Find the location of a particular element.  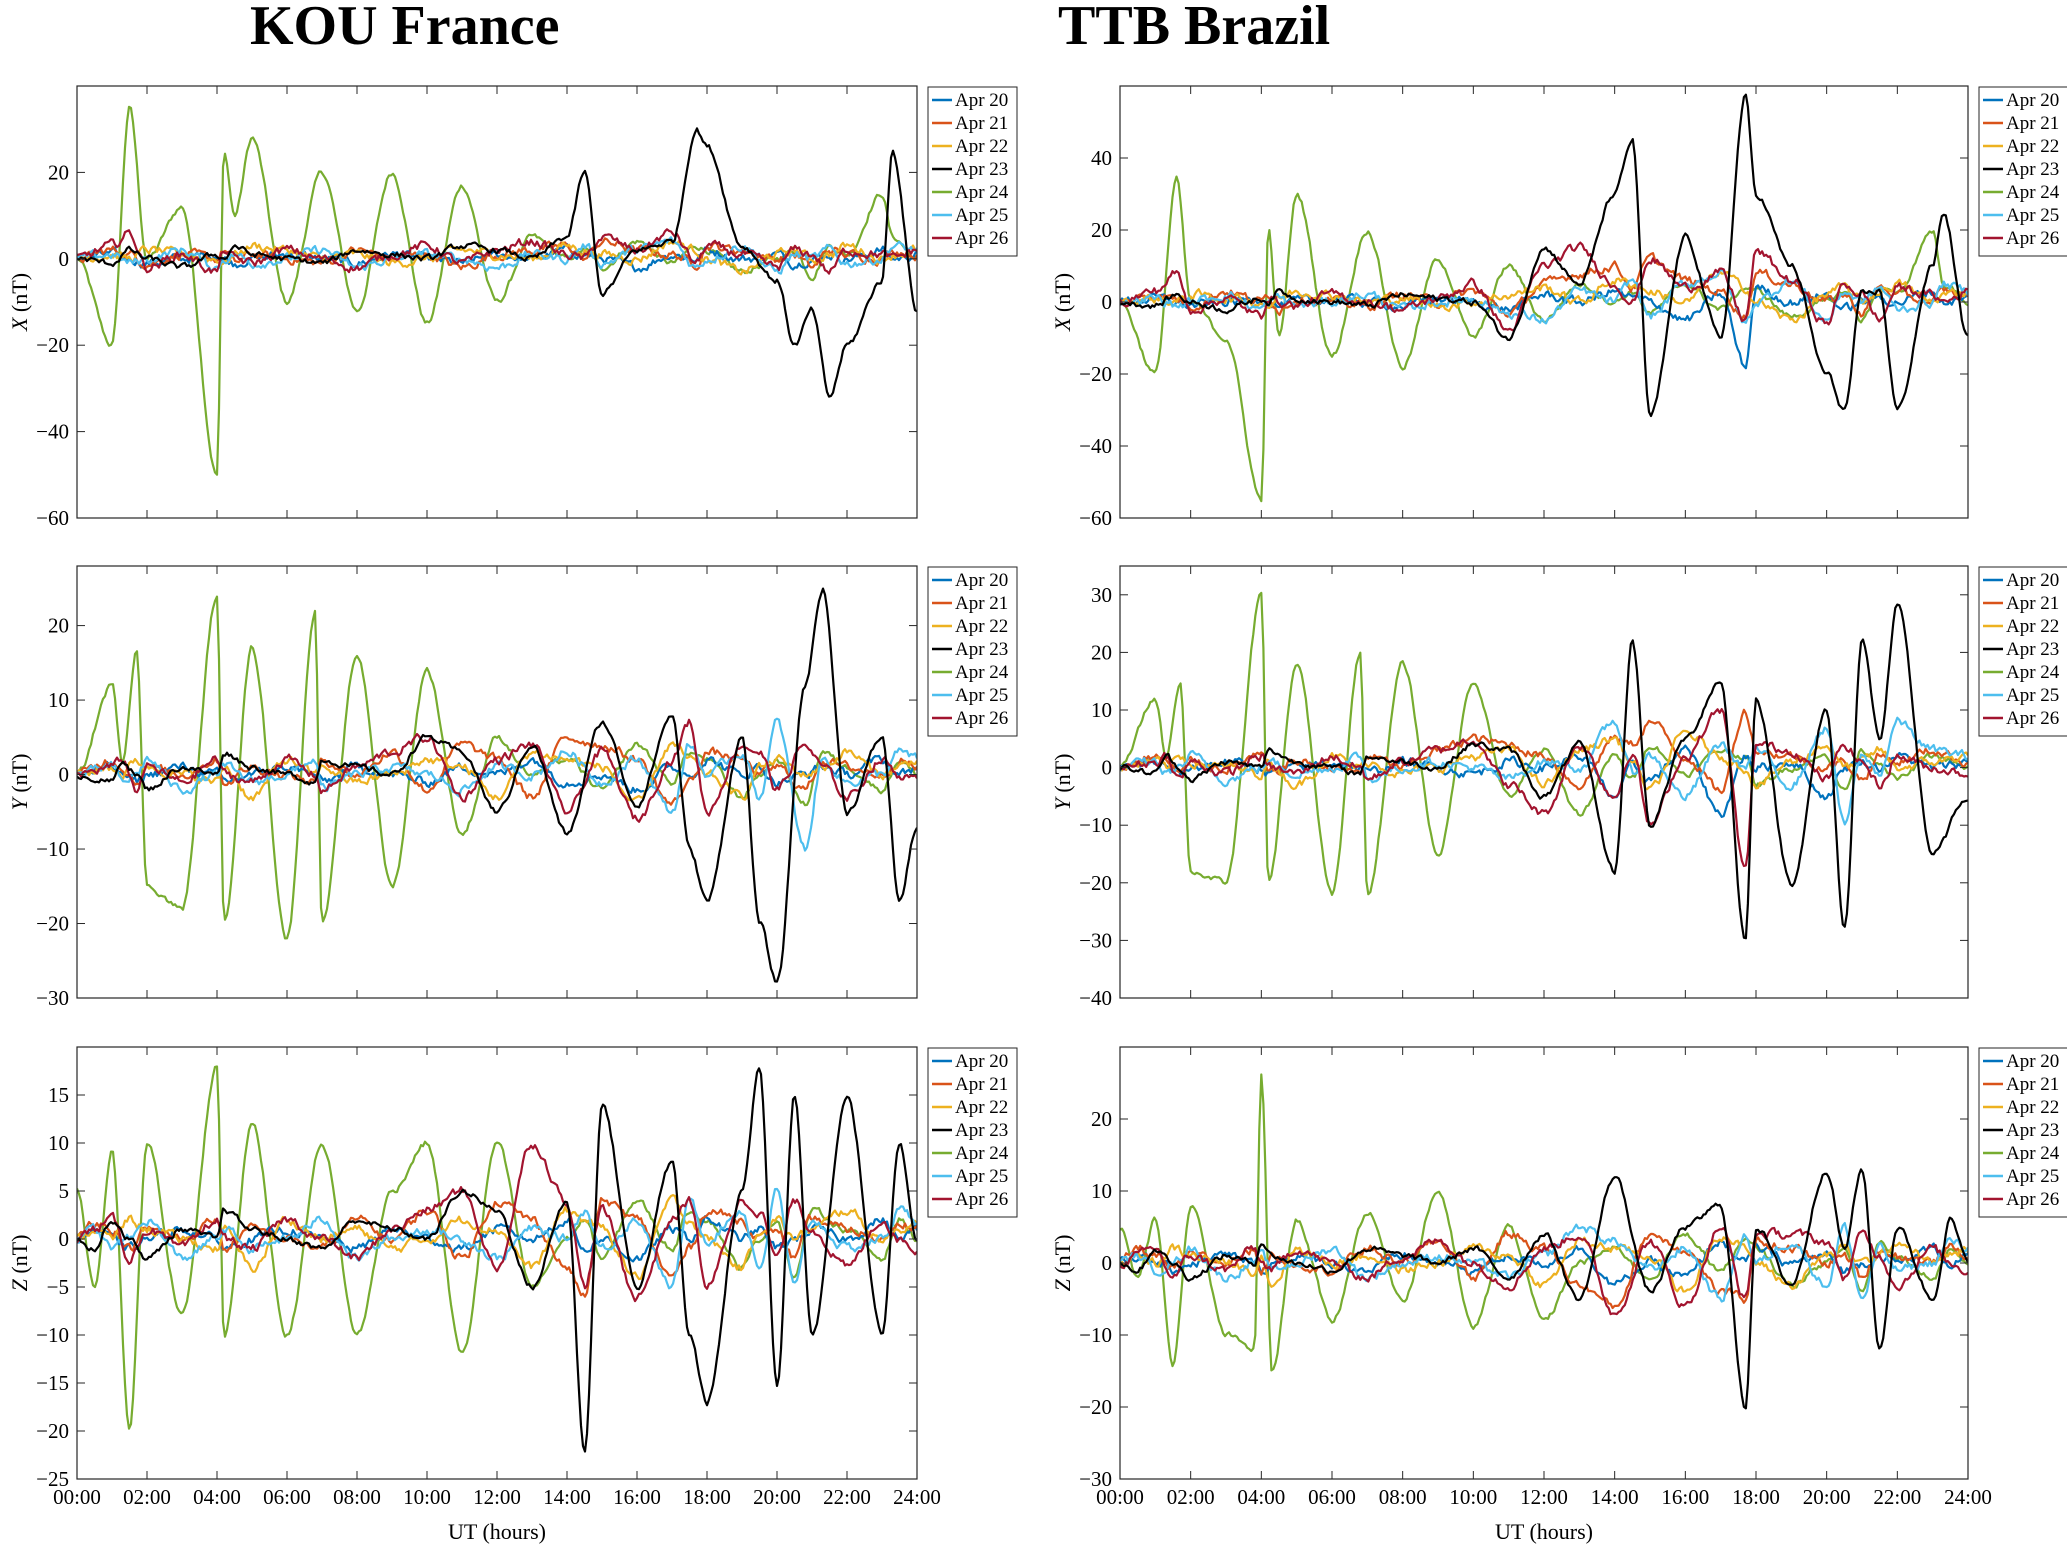

x-tick-label: 22:00 is located at coordinates (1897, 1497).